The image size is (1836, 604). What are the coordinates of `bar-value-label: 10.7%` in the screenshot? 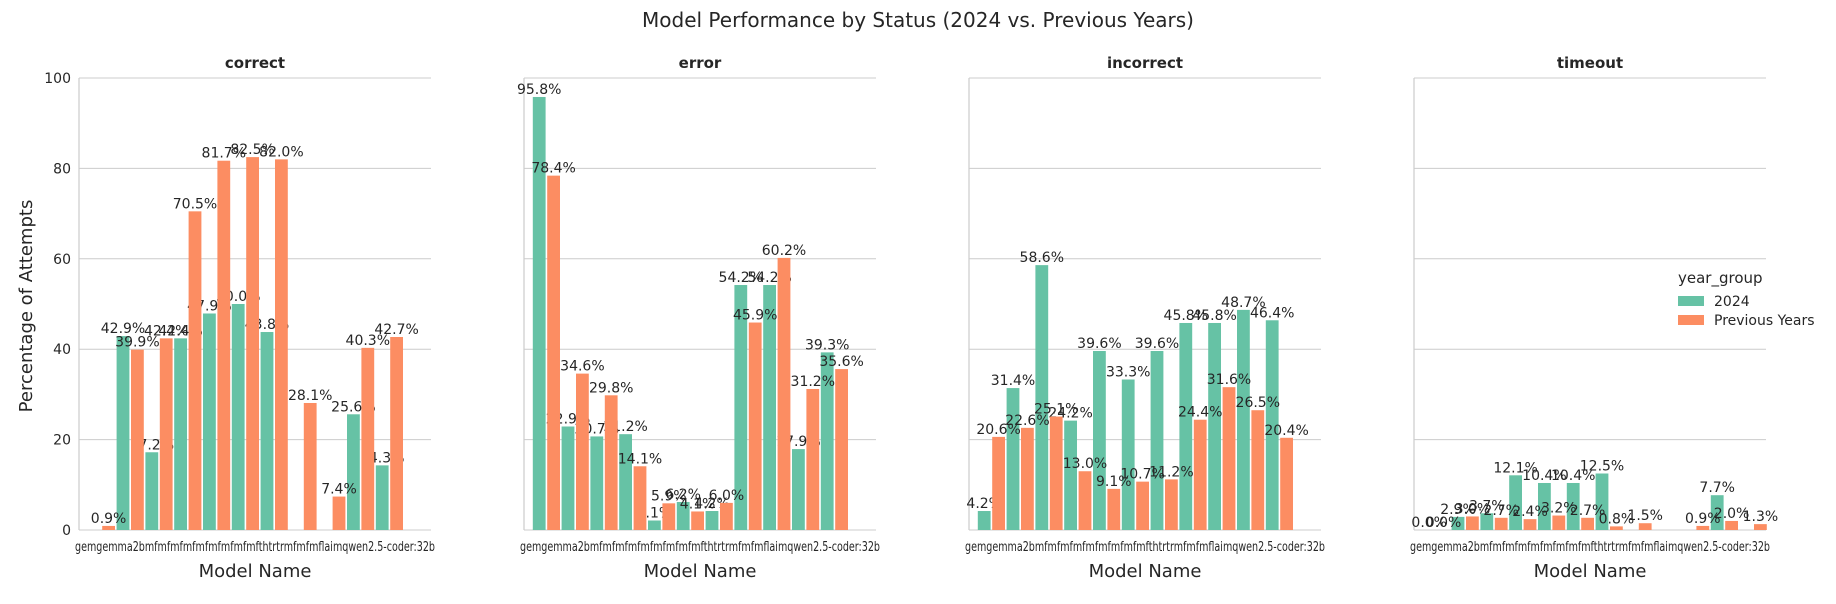 It's located at (1142, 475).